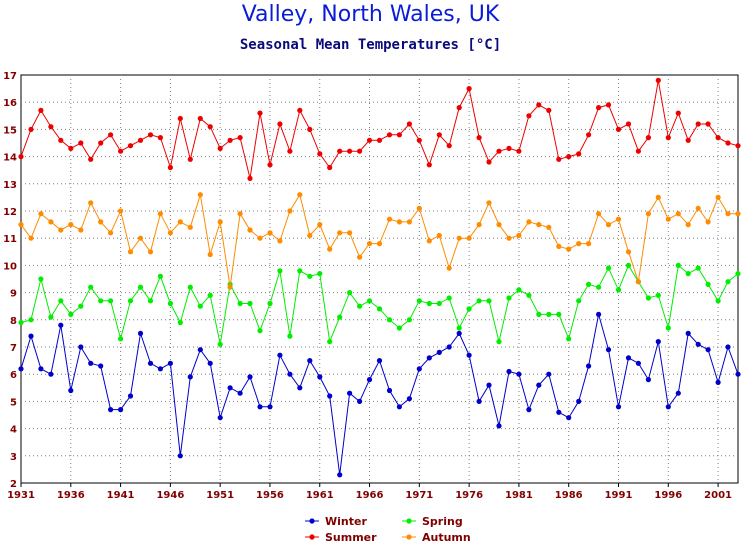  I want to click on y-tick-label: 17, so click(10, 76).